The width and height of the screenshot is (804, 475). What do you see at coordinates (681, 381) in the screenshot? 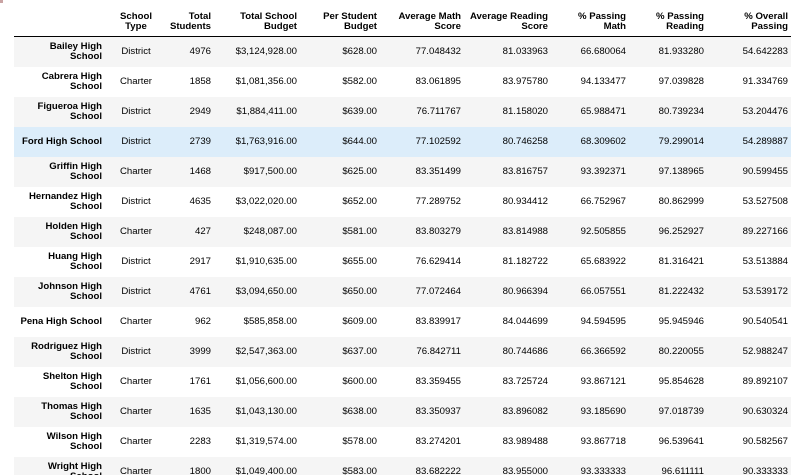
I see `cell-pass-reading: 95.854628` at bounding box center [681, 381].